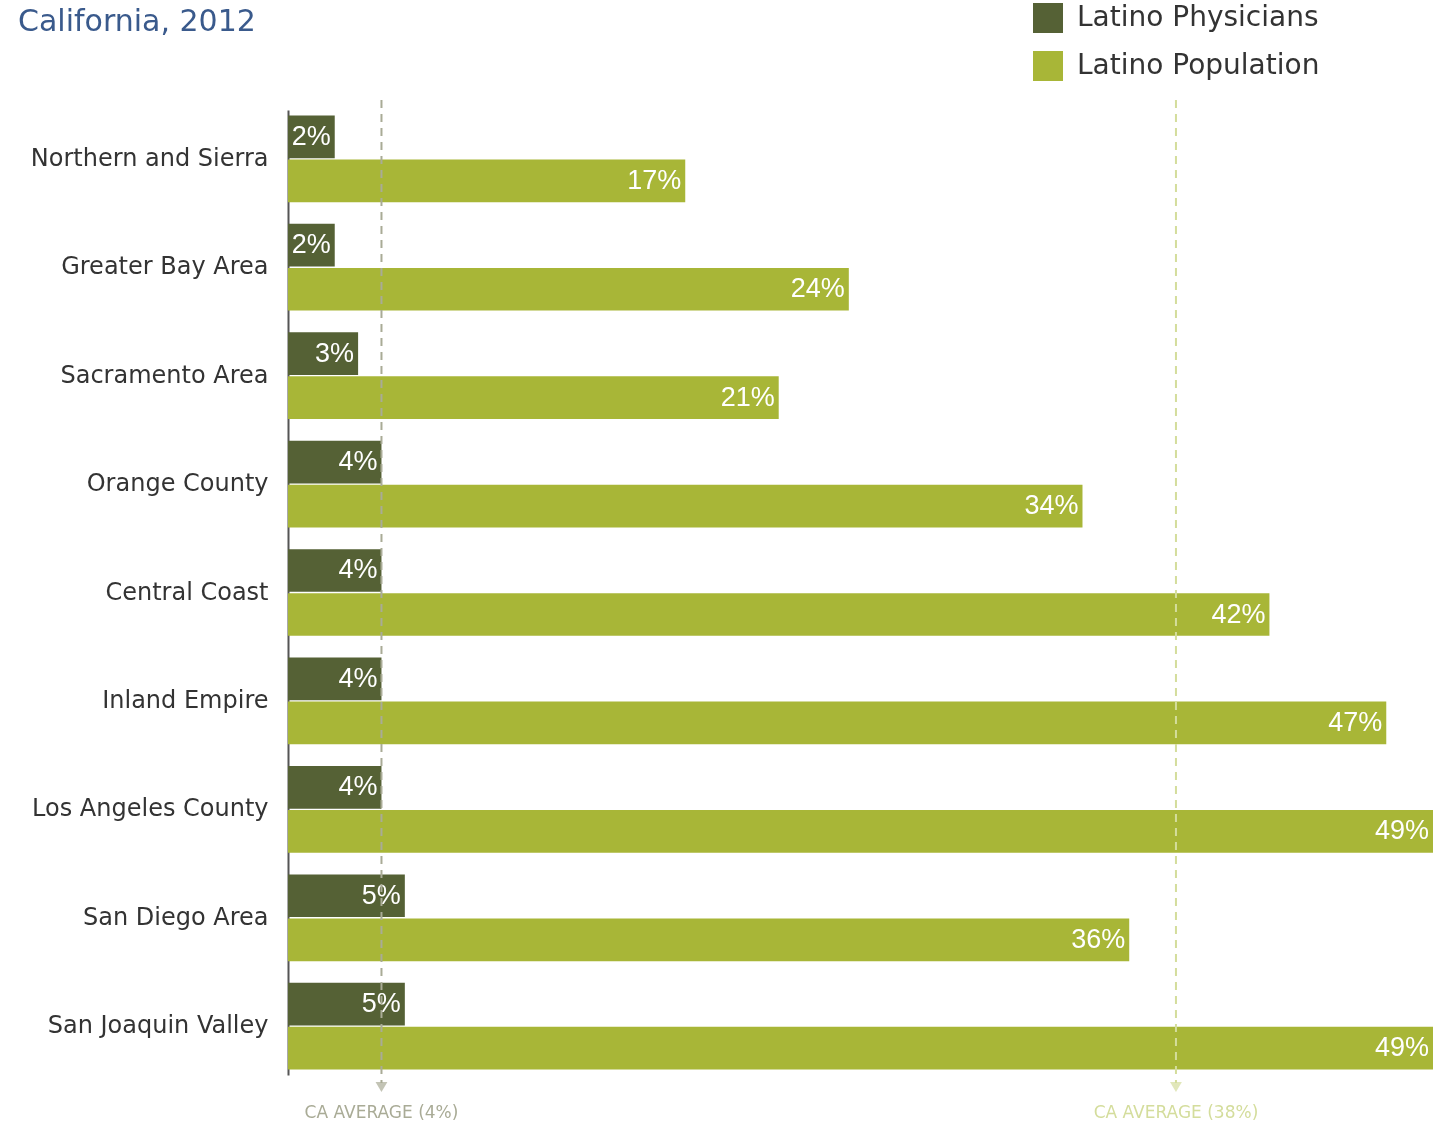 Image resolution: width=1435 pixels, height=1125 pixels. Describe the element at coordinates (654, 179) in the screenshot. I see `data-label: 17%` at that location.